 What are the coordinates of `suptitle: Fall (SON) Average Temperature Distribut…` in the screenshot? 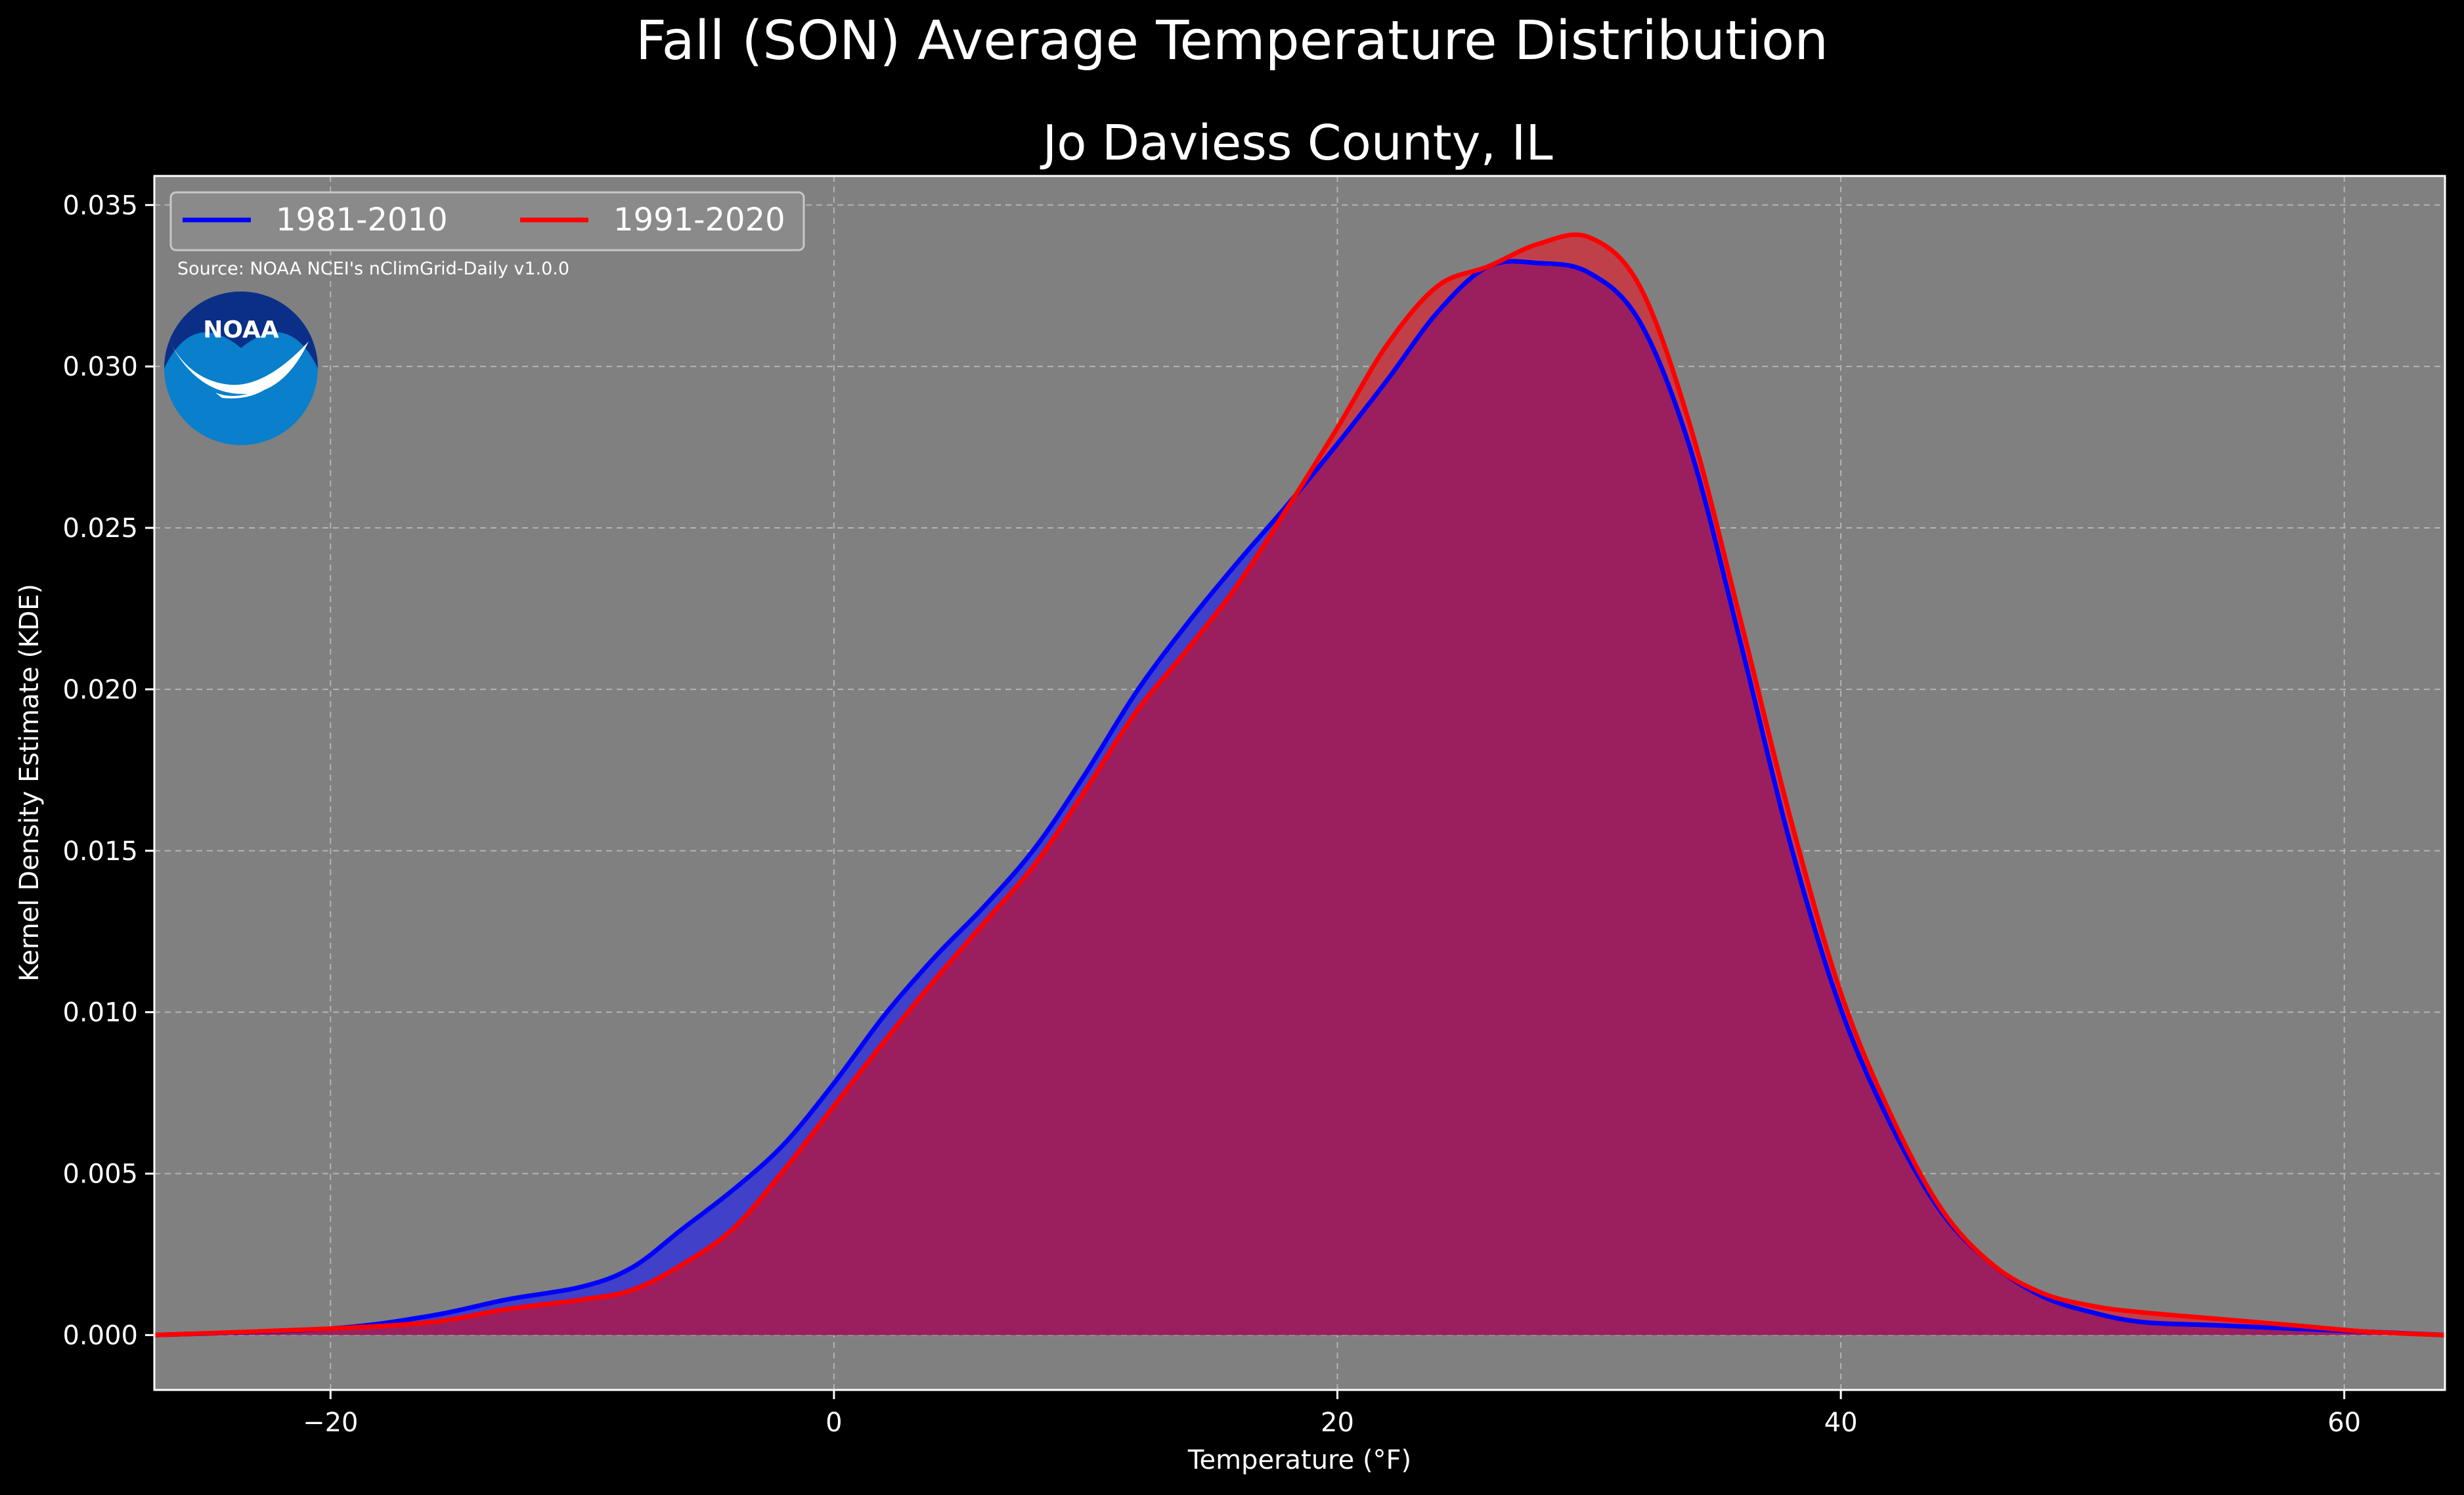 It's located at (1232, 41).